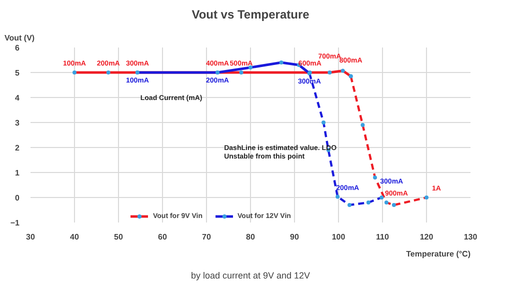 The width and height of the screenshot is (509, 307). What do you see at coordinates (207, 237) in the screenshot?
I see `x-tick-label: 70` at bounding box center [207, 237].